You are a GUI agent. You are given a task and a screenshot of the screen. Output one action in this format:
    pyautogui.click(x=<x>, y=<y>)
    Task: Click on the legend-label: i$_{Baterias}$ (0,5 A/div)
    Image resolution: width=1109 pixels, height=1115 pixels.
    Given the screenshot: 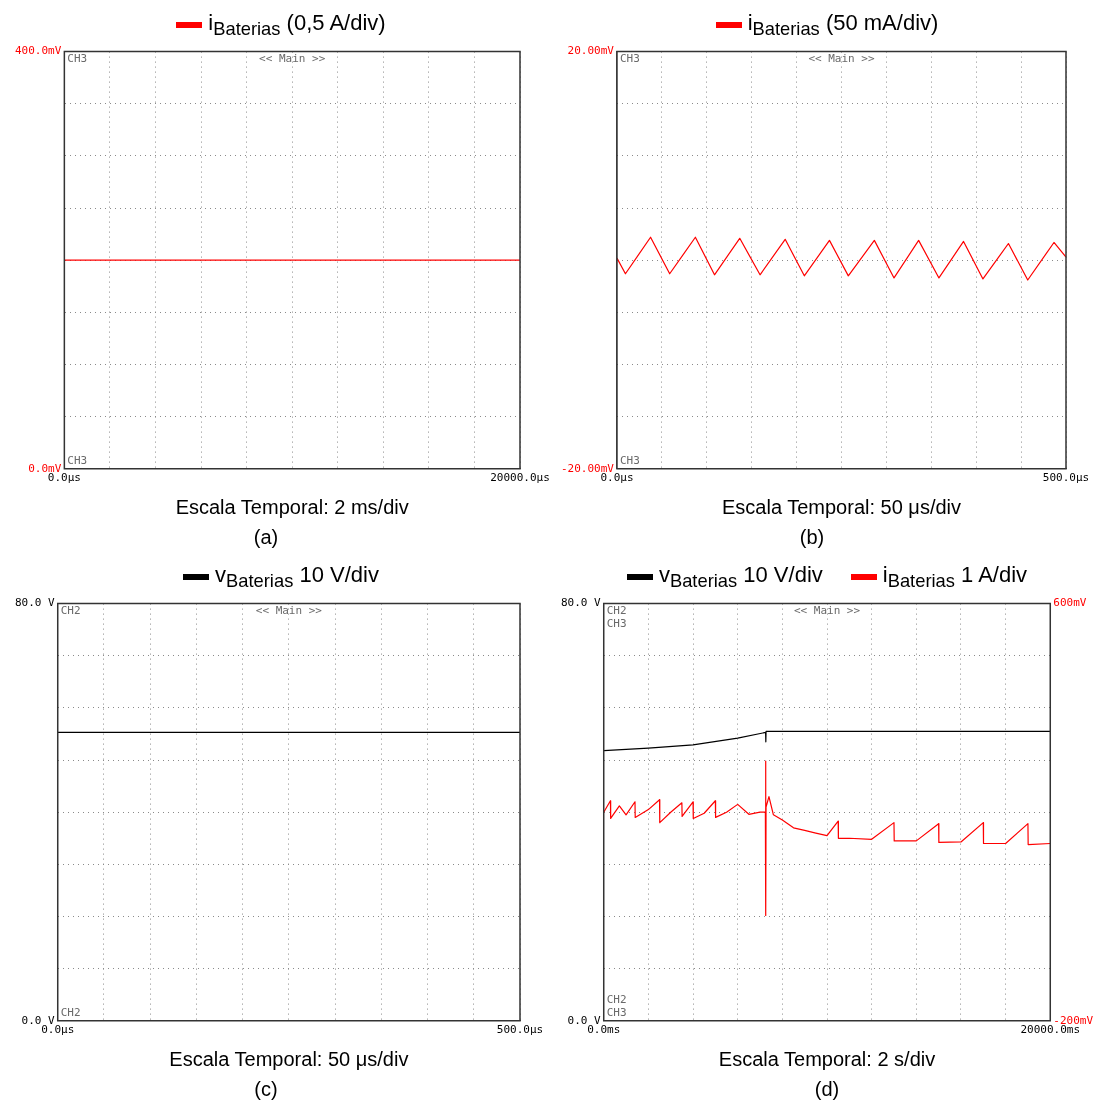 What is the action you would take?
    pyautogui.click(x=297, y=25)
    